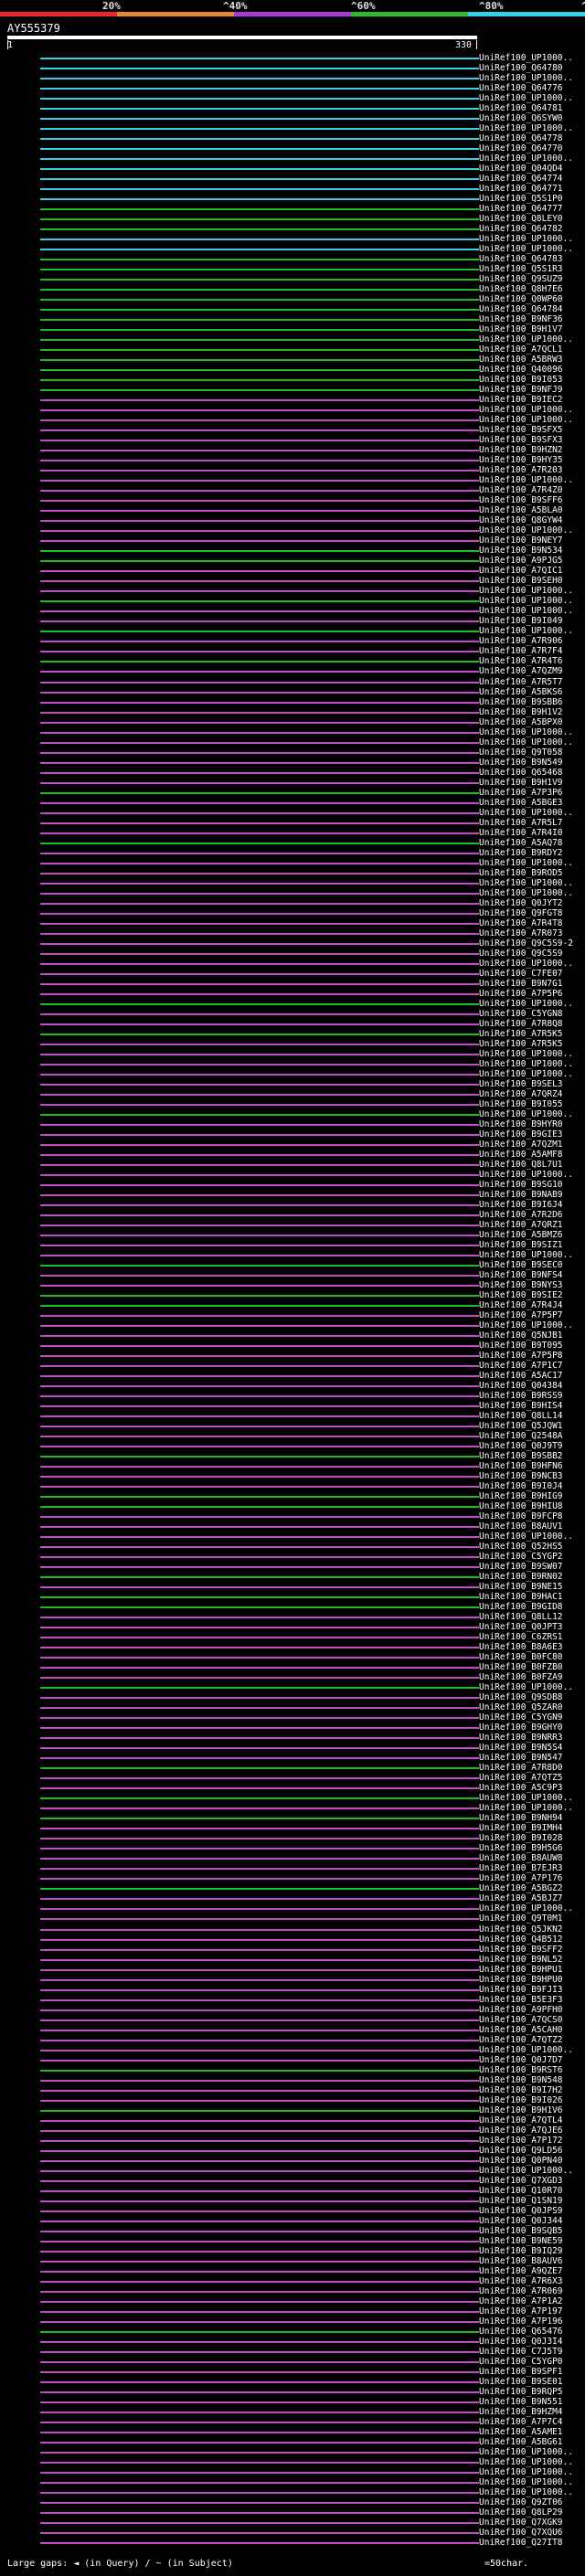  Describe the element at coordinates (521, 2361) in the screenshot. I see `hit-label: UniRef100_C5YGP0` at that location.